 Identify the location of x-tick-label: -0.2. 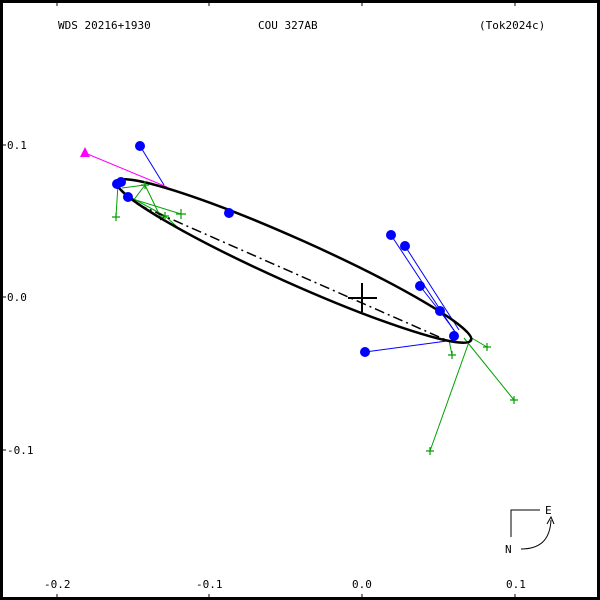
(57, 584).